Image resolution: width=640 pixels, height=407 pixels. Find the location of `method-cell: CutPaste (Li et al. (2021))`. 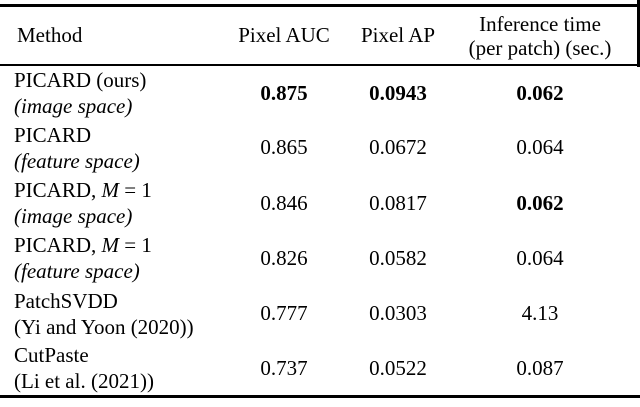

method-cell: CutPaste (Li et al. (2021)) is located at coordinates (106, 368).